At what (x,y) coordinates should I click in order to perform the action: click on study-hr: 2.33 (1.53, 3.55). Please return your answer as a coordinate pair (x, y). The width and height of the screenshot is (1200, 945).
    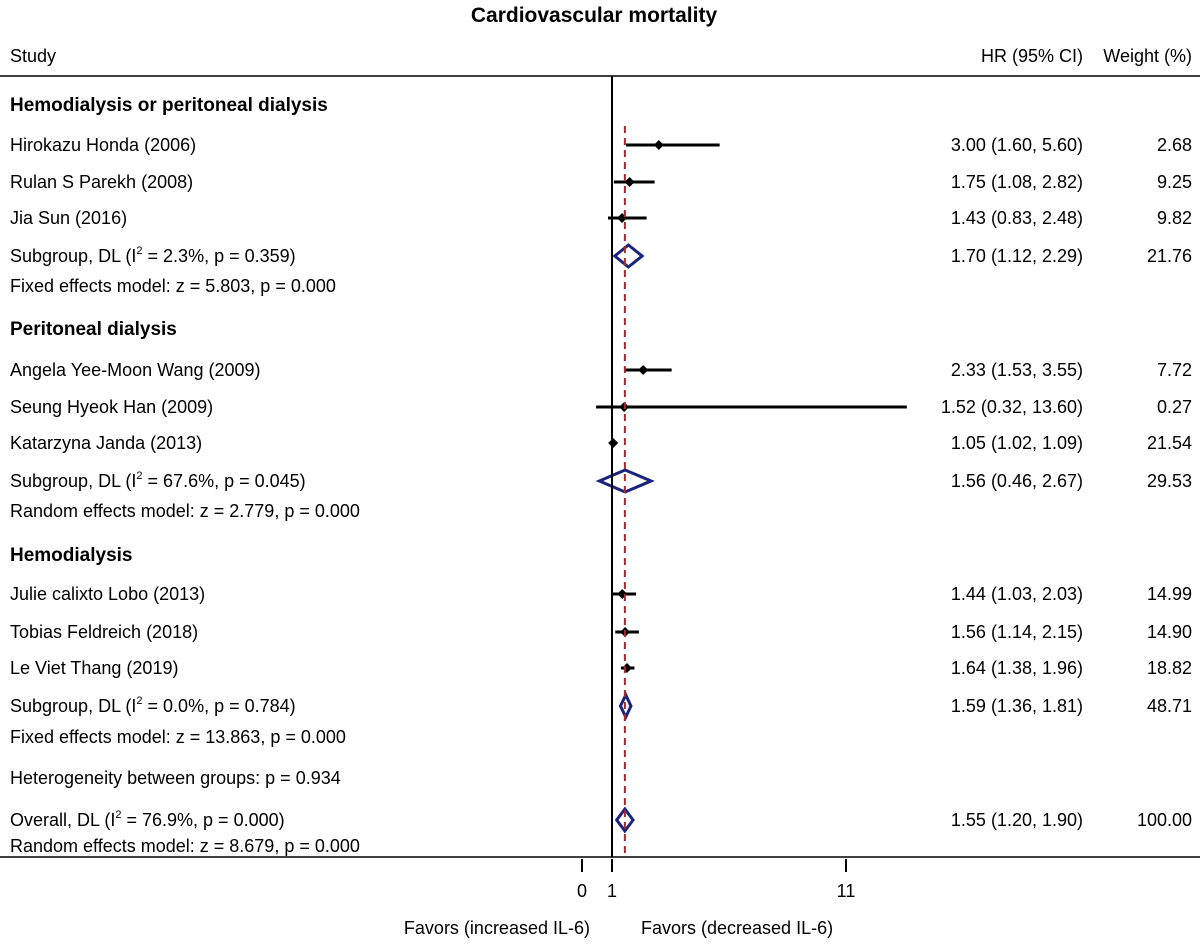
    Looking at the image, I should click on (1017, 370).